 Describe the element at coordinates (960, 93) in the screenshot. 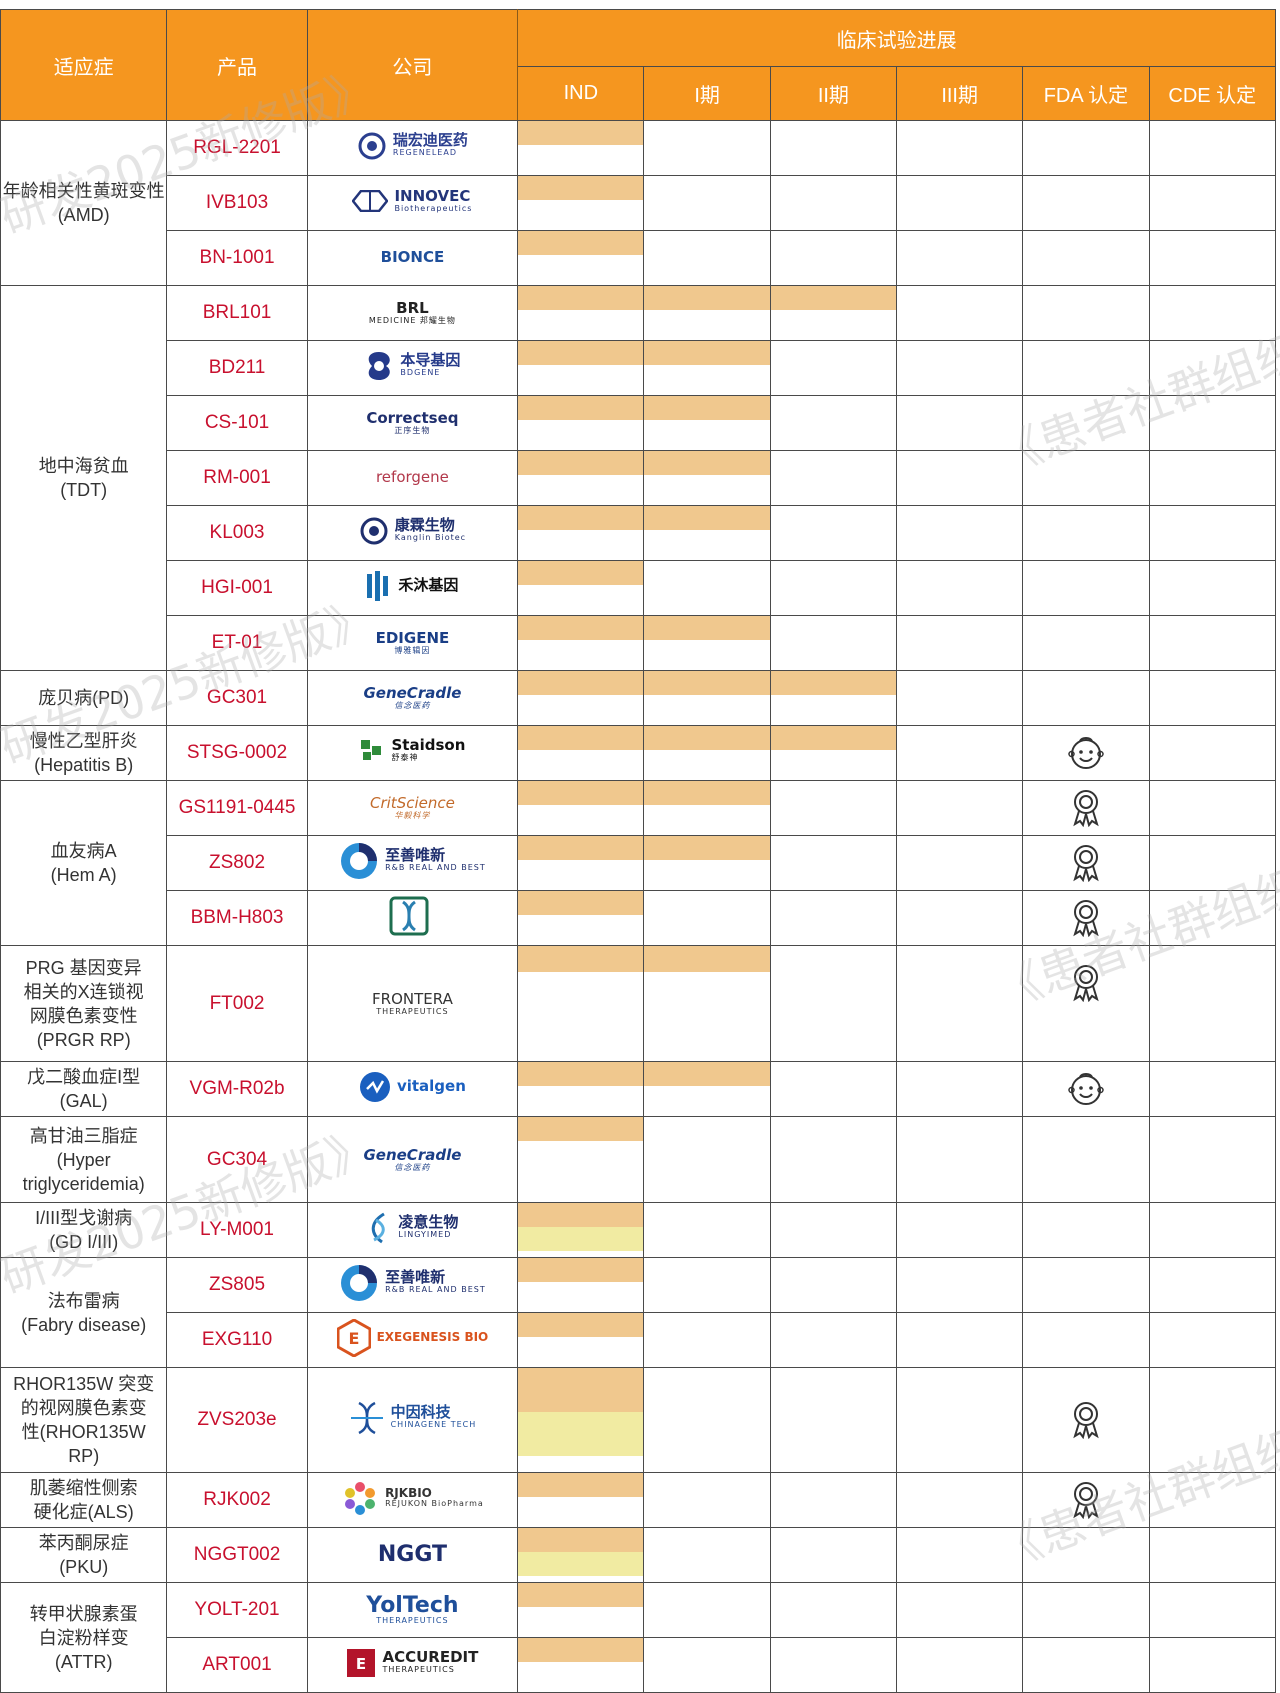

I see `header-stage-phase3: III期` at that location.